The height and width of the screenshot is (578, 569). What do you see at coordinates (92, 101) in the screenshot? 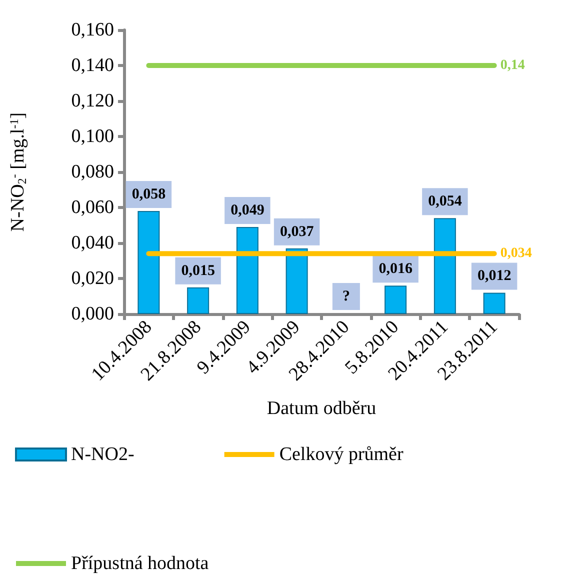
I see `y-tick-label: 0,120` at bounding box center [92, 101].